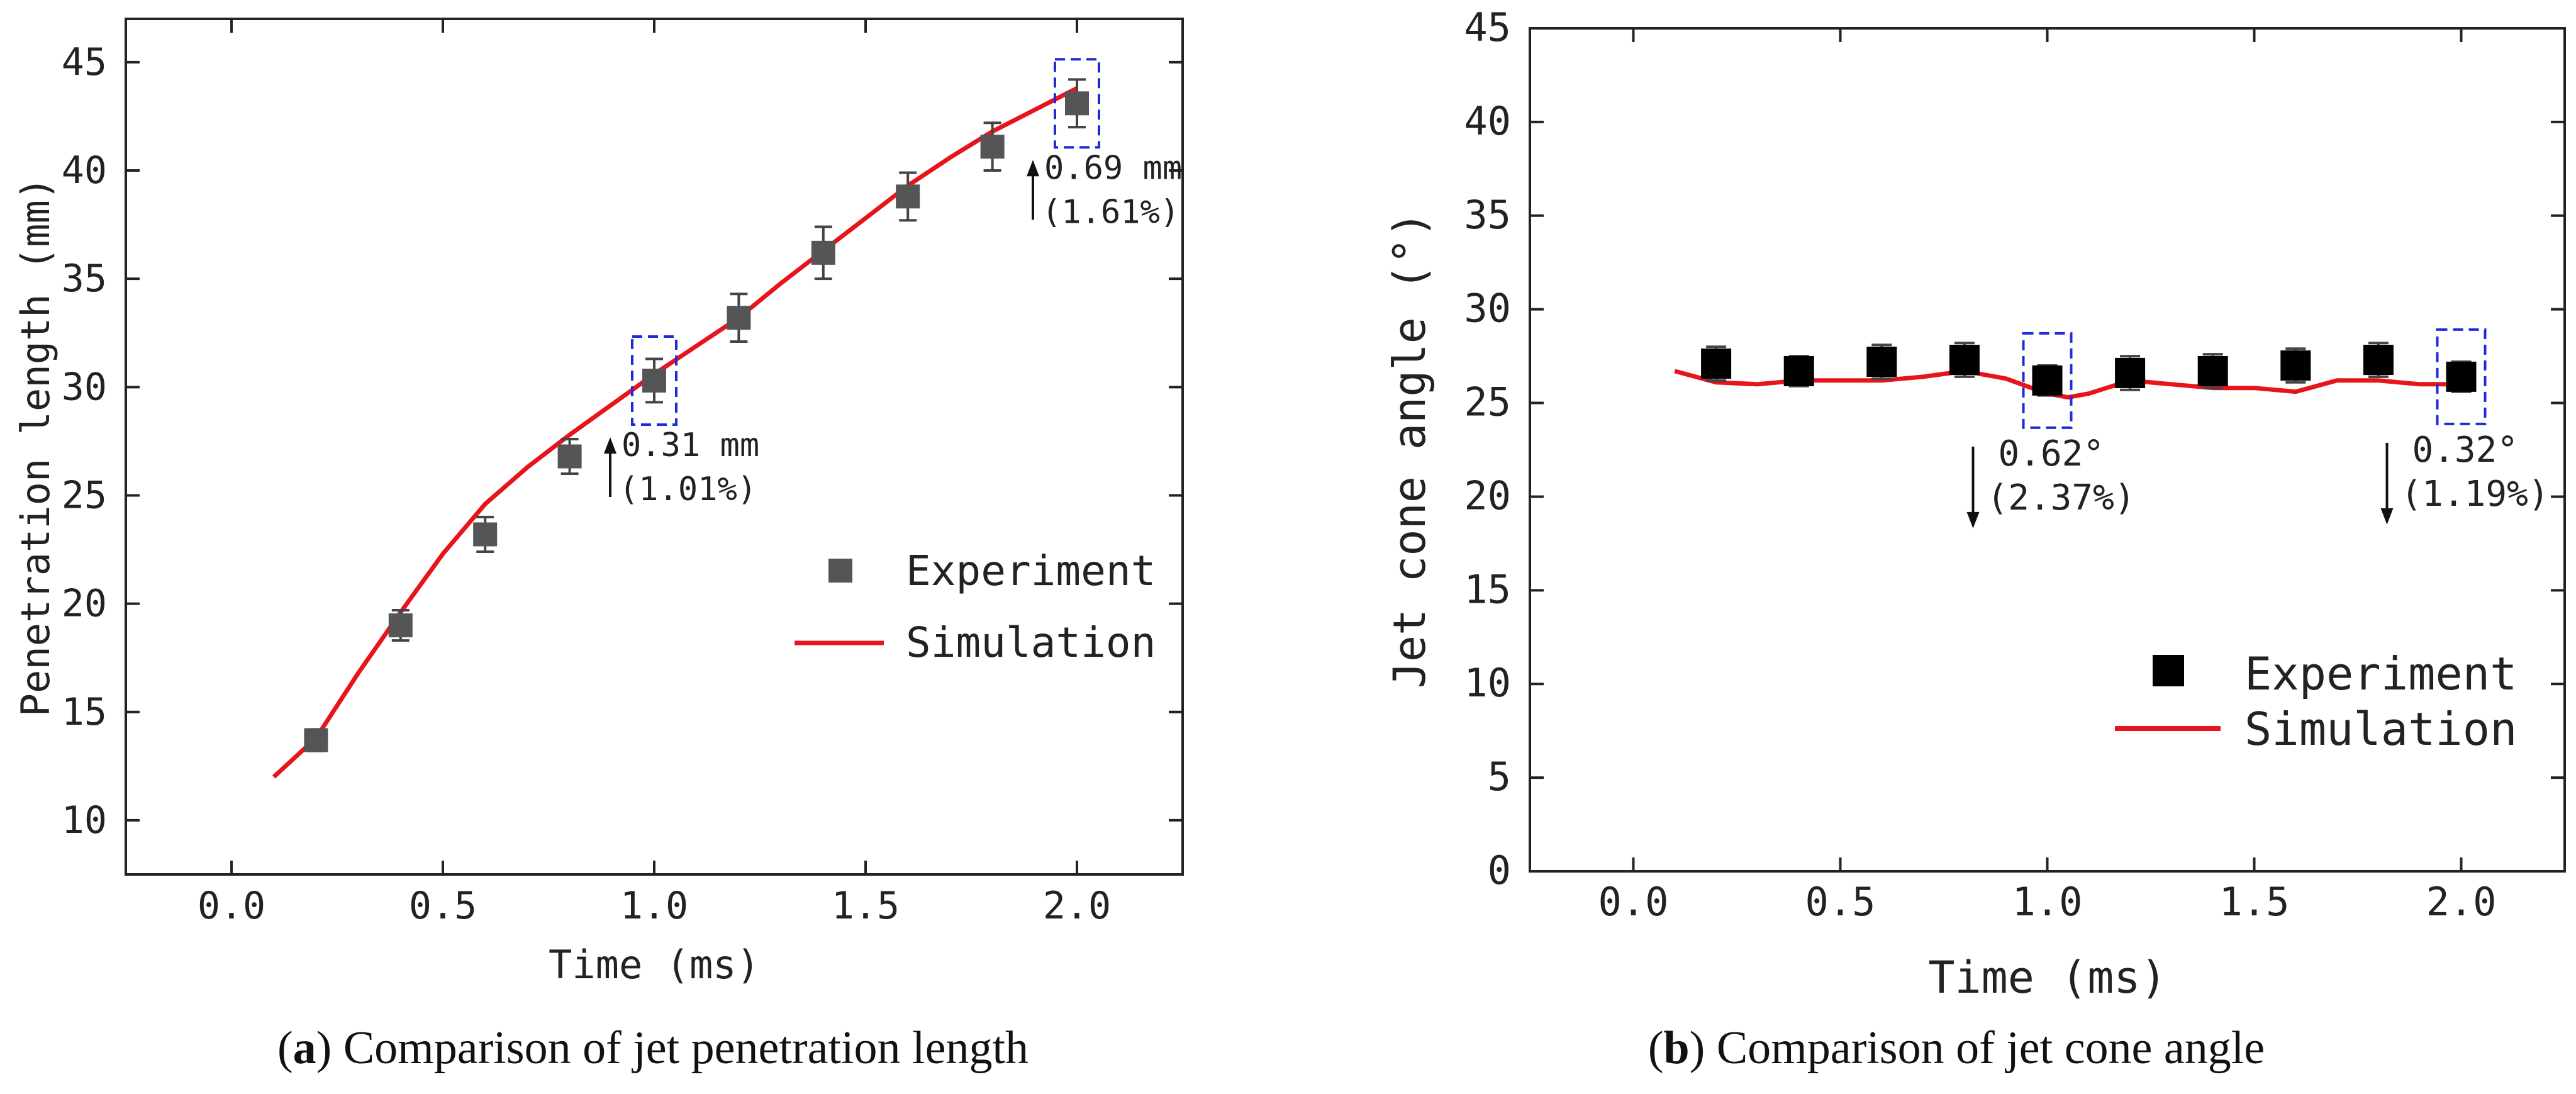 The image size is (2576, 1094). What do you see at coordinates (1113, 168) in the screenshot?
I see `annotation-value: 0.69 mm` at bounding box center [1113, 168].